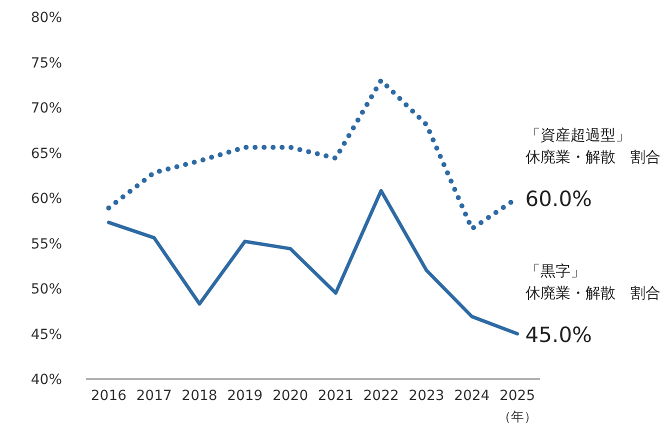  Describe the element at coordinates (472, 396) in the screenshot. I see `x-tick-label: 2024` at that location.